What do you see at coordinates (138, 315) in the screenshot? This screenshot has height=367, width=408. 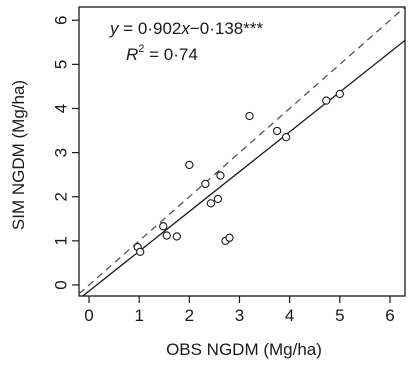 I see `x-tick-label: 1` at bounding box center [138, 315].